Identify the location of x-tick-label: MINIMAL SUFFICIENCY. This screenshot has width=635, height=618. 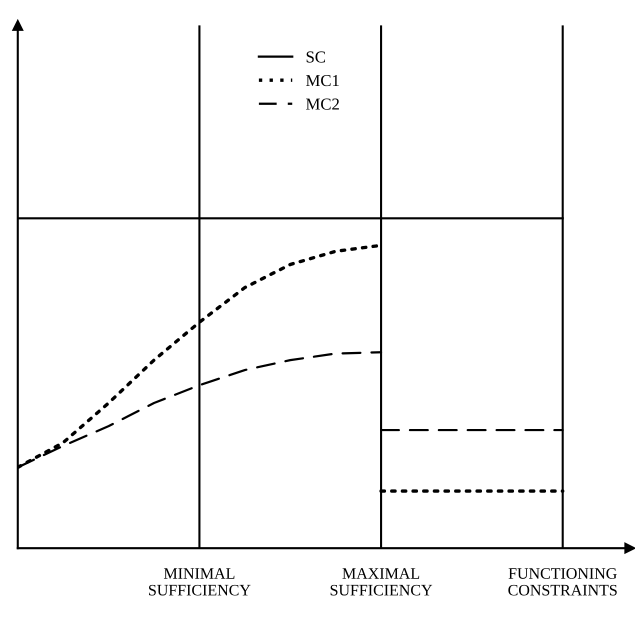
(199, 582).